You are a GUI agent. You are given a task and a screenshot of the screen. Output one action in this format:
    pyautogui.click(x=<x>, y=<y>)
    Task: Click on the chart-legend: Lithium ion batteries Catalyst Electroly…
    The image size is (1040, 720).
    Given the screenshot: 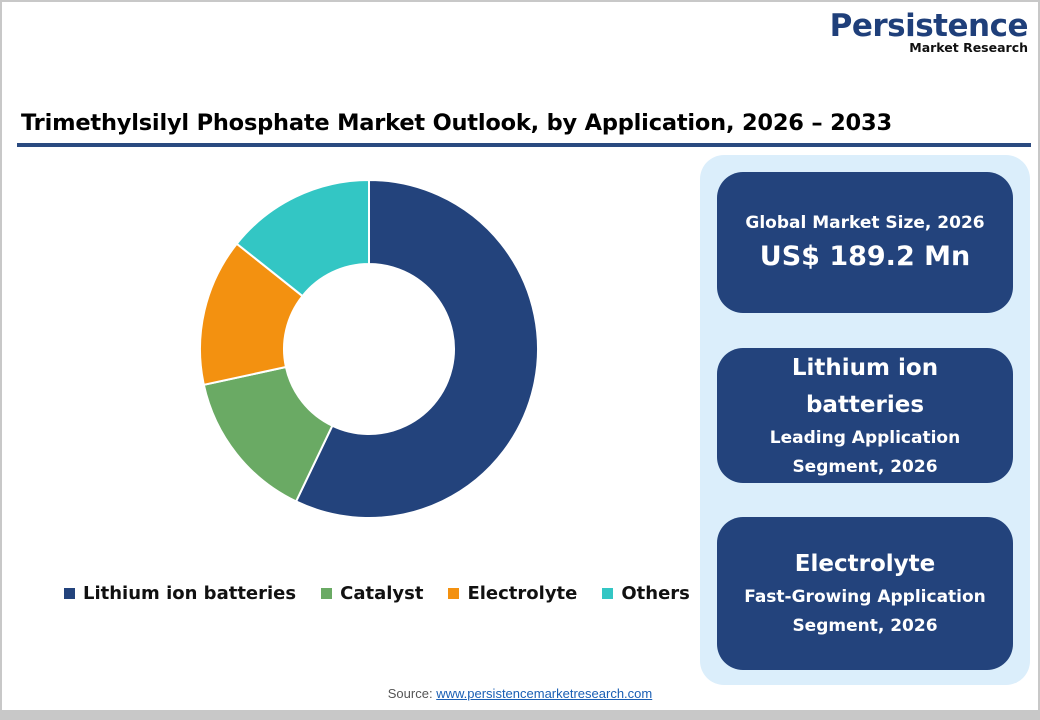 What is the action you would take?
    pyautogui.click(x=389, y=593)
    